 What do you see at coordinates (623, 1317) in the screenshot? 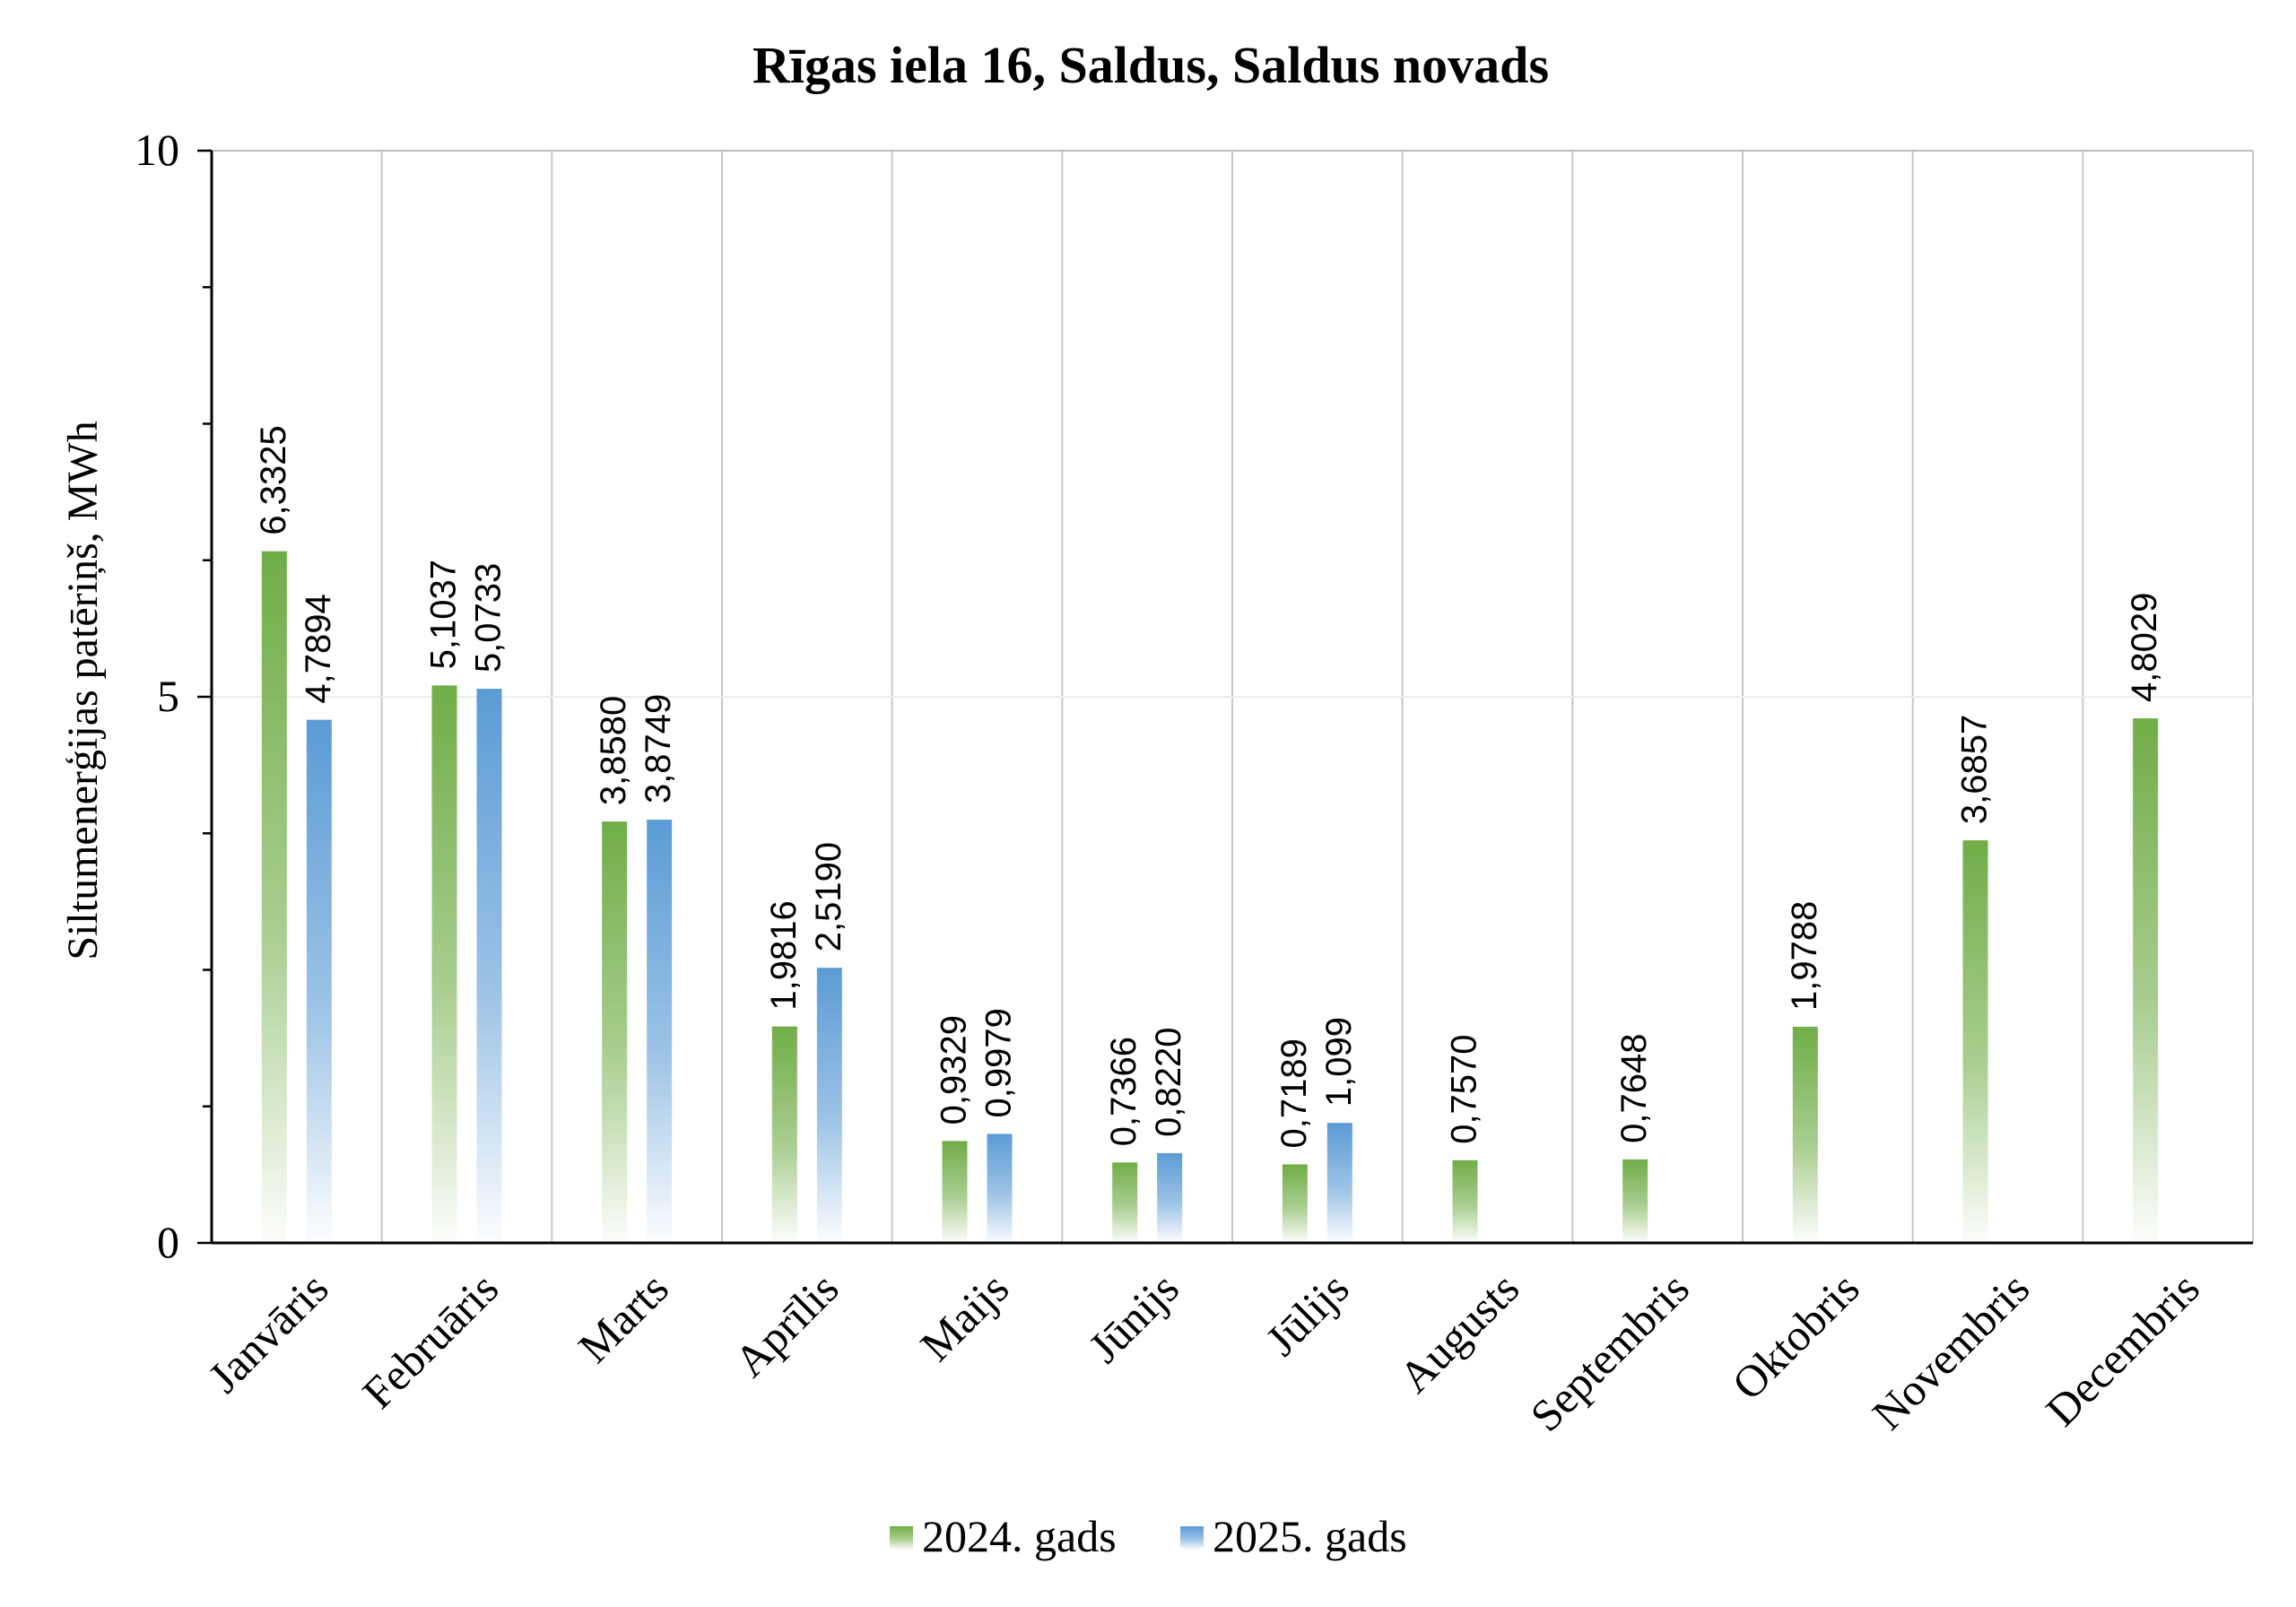
I see `x-tick-label: Marts` at bounding box center [623, 1317].